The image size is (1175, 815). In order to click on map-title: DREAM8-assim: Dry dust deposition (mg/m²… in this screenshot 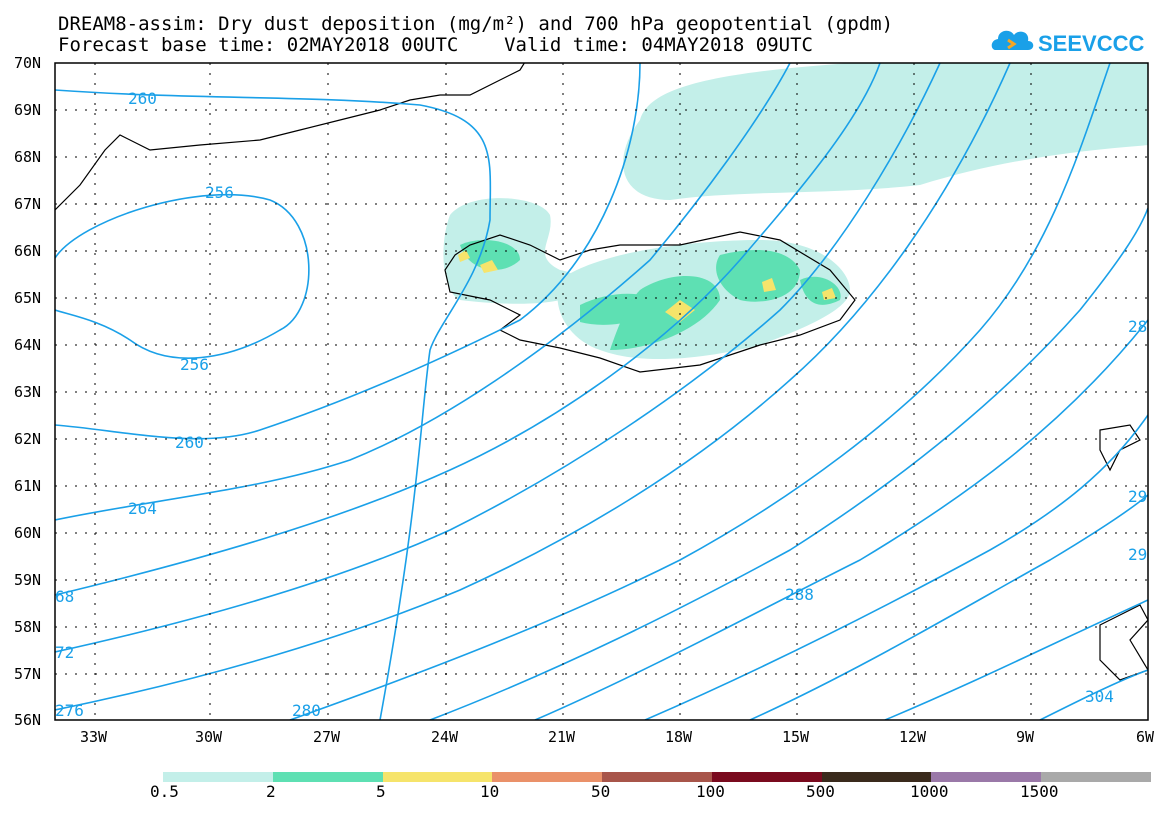, I will do `click(476, 24)`.